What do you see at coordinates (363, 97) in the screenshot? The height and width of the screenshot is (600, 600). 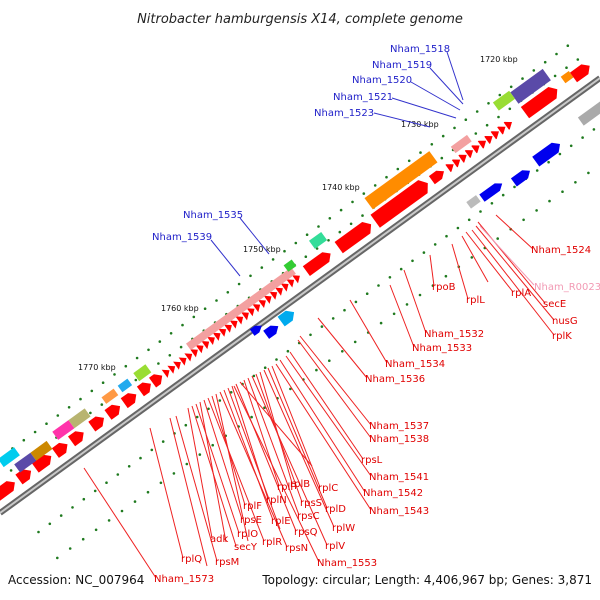 I see `label-nham-1521: Nham_1521` at bounding box center [363, 97].